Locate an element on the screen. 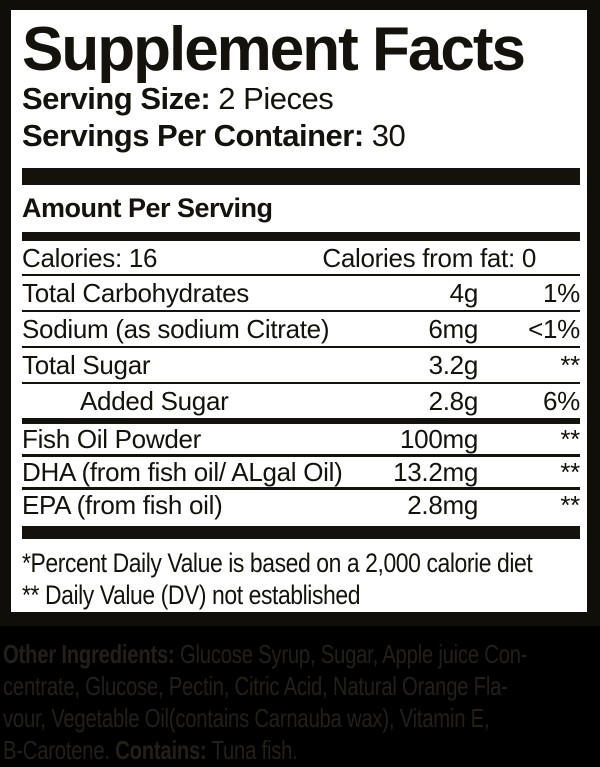 Image resolution: width=600 pixels, height=767 pixels. nutrient-row-added-sugar: Added Sugar 2.8g 6% is located at coordinates (301, 401).